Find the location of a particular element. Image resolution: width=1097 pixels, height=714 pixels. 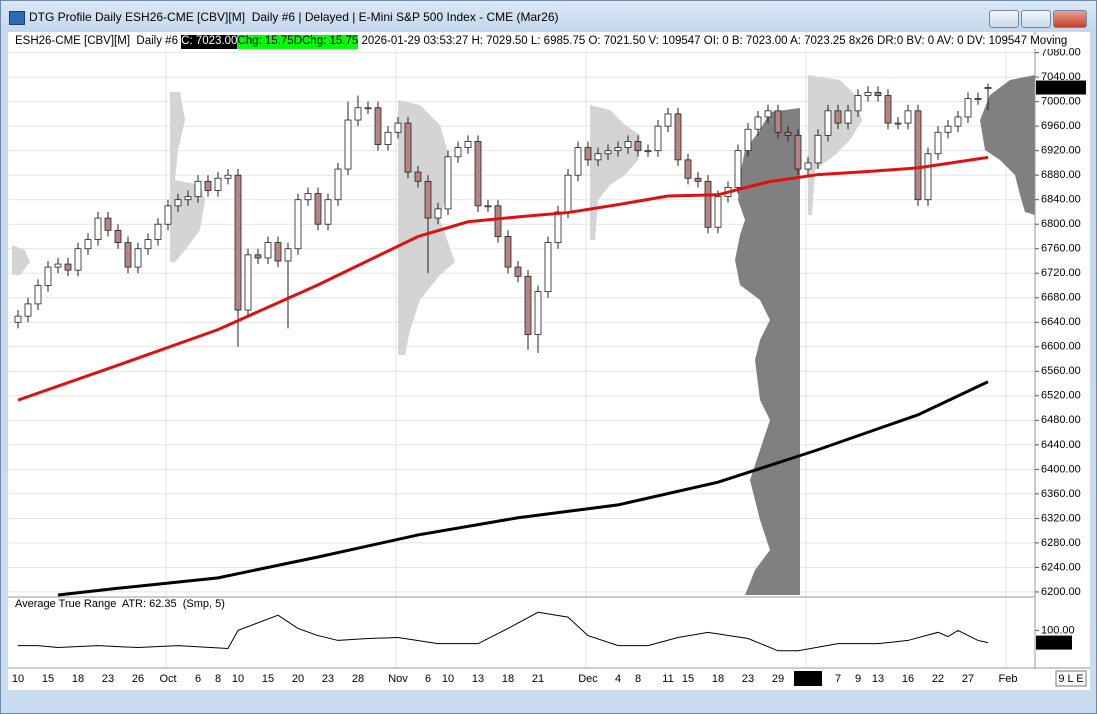

y-tick-label: 6680.00 is located at coordinates (1061, 298).